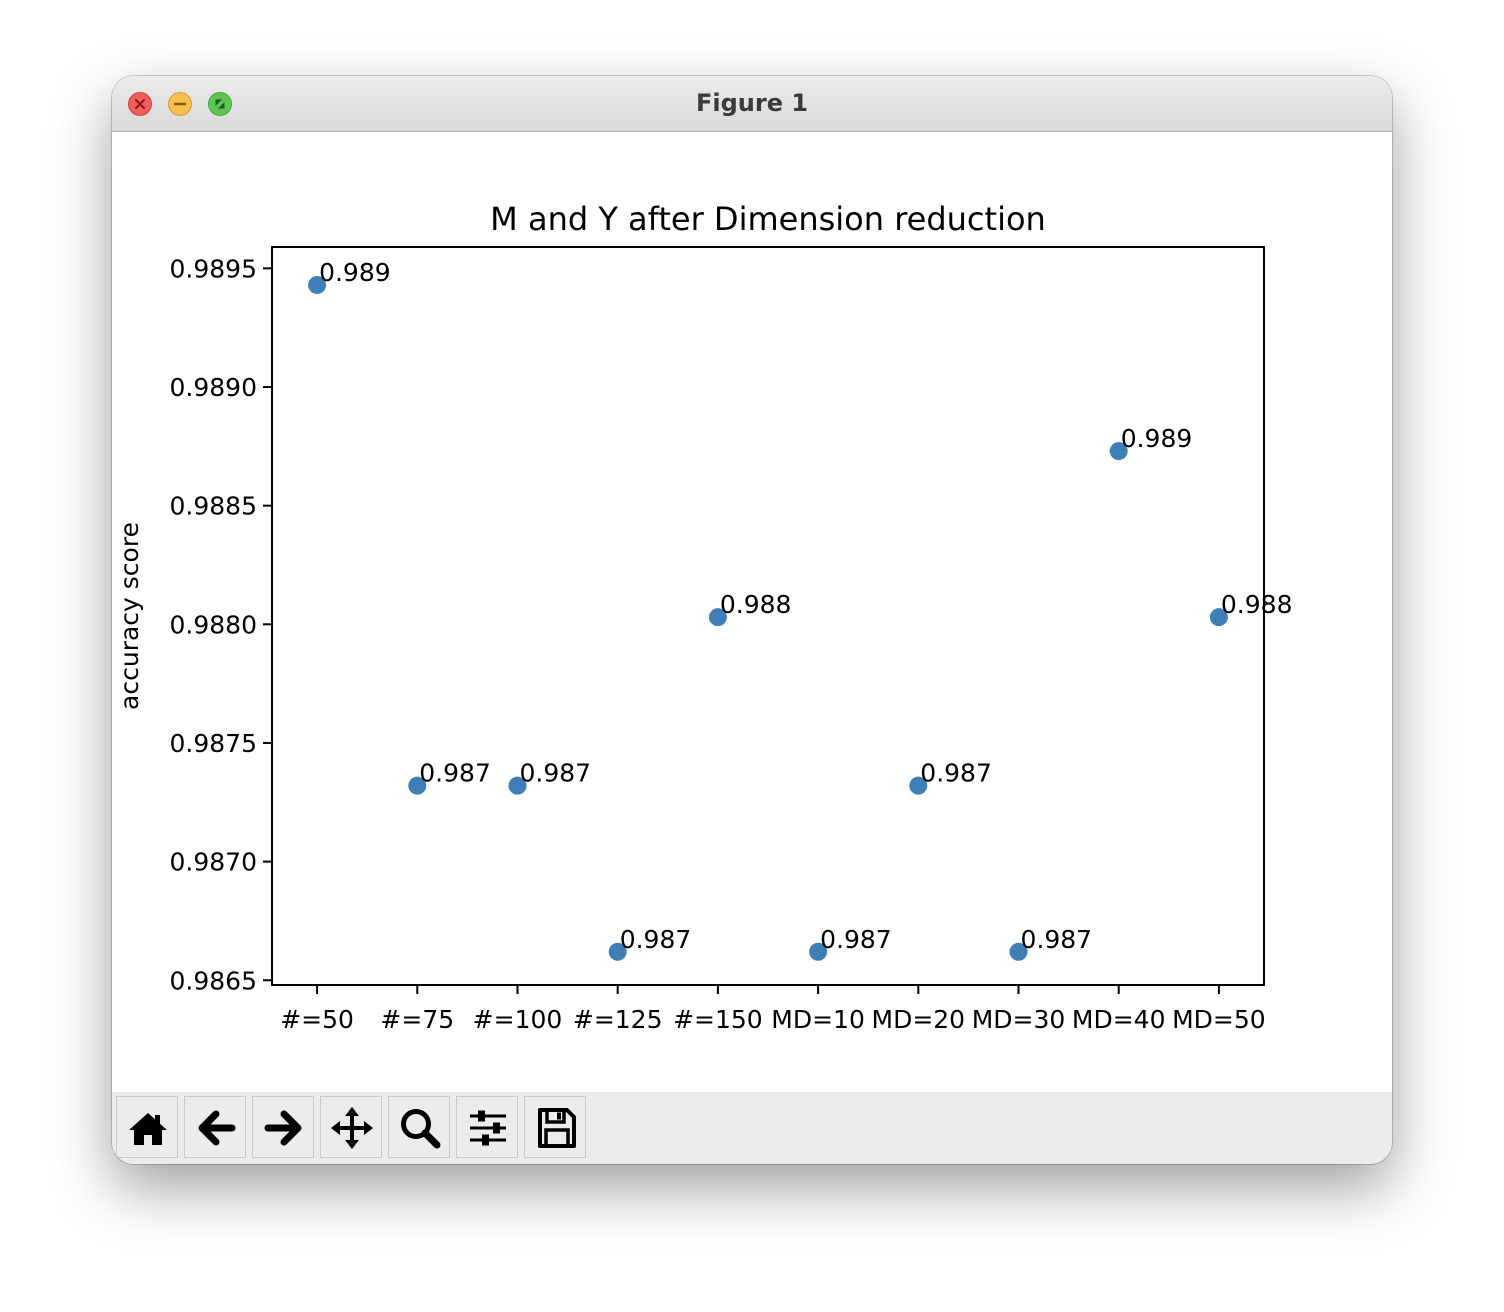 Image resolution: width=1504 pixels, height=1312 pixels. Describe the element at coordinates (213, 980) in the screenshot. I see `y-tick-label: 0.9865` at that location.